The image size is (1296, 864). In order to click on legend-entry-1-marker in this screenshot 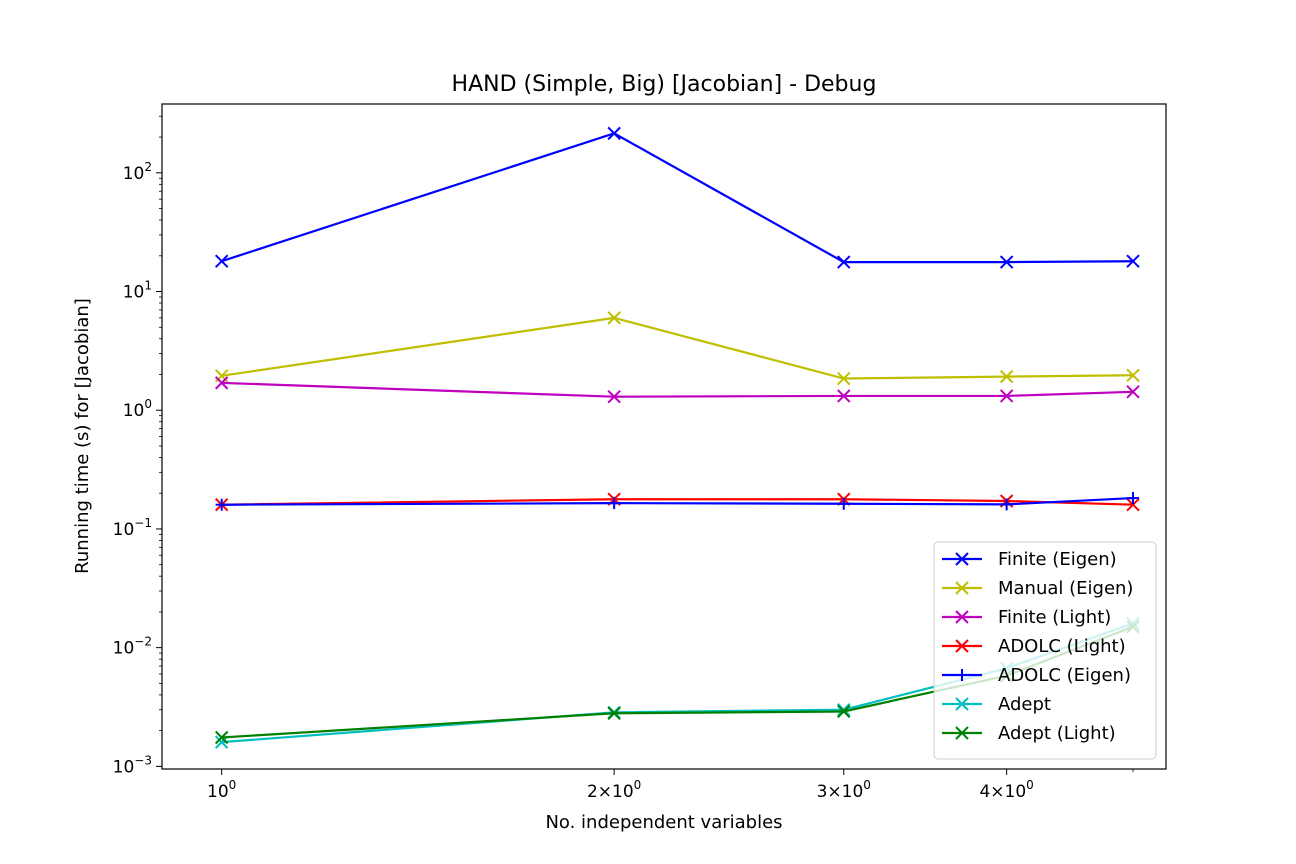, I will do `click(962, 559)`.